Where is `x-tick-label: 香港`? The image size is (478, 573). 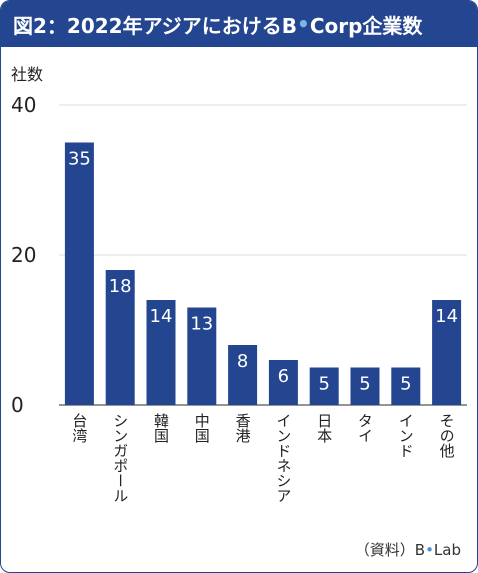
x-tick-label: 香港 is located at coordinates (243, 428).